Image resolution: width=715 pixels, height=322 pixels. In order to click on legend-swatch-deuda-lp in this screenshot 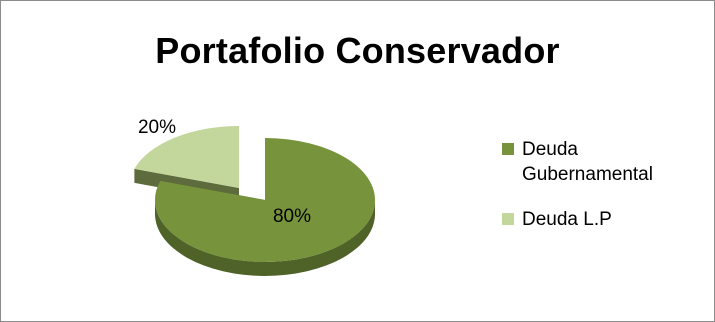, I will do `click(508, 219)`.